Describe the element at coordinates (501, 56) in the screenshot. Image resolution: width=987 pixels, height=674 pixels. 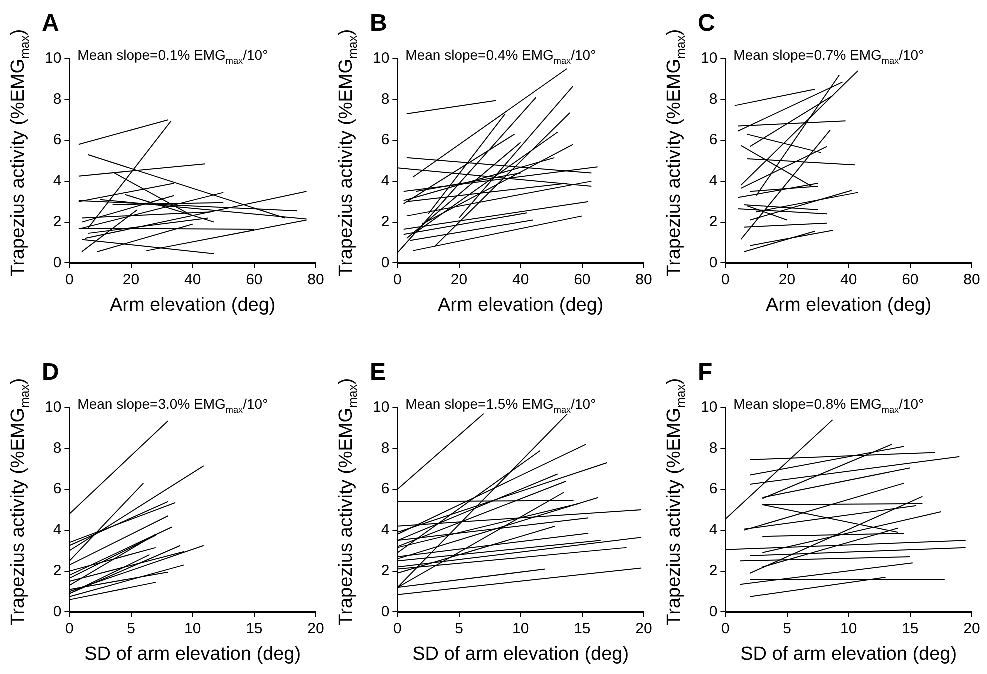
I see `annotation: Mean slope=0.4% EMG$_{max}$/10°` at that location.